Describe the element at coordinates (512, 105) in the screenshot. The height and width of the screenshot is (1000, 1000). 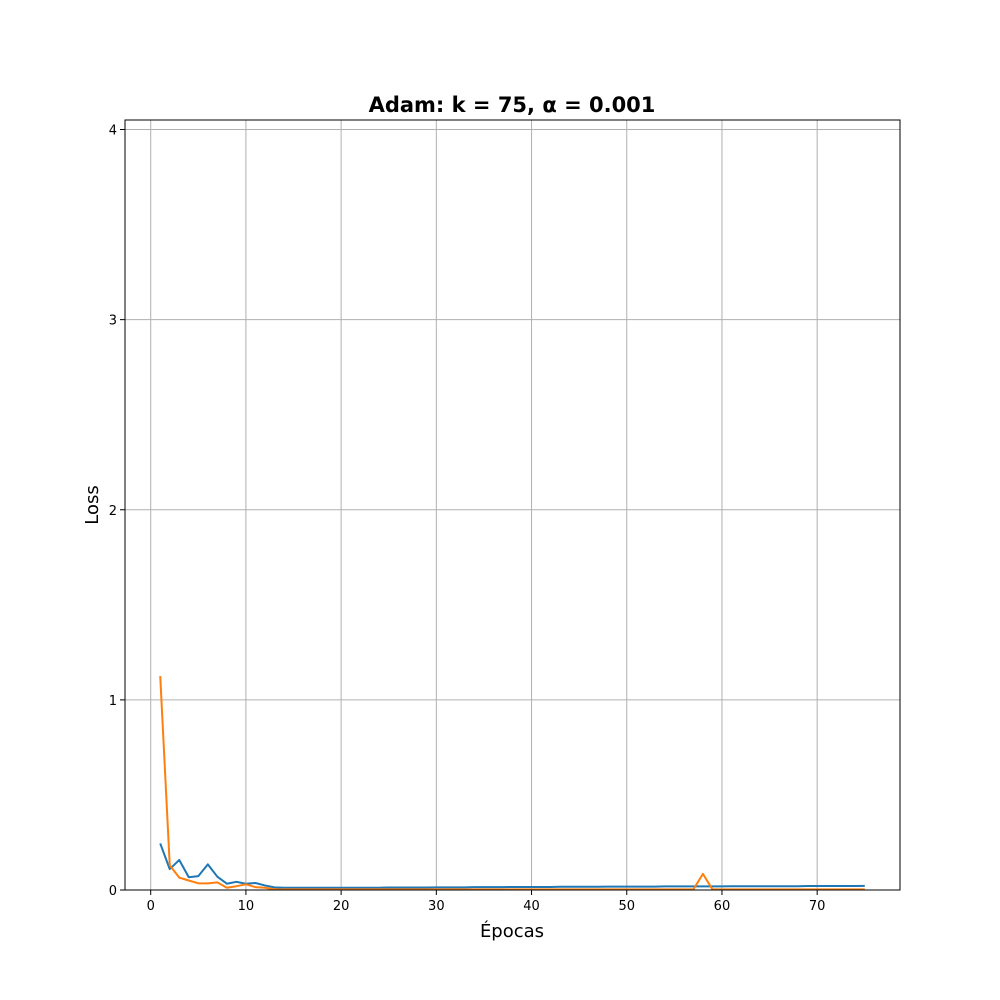
I see `chart-title: Adam: k = 75, α = 0.001` at that location.